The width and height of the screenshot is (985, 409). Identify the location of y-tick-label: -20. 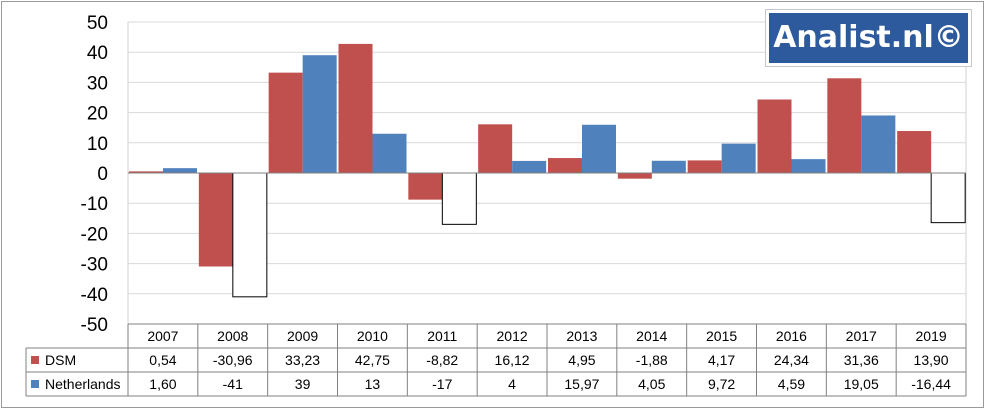
(94, 234).